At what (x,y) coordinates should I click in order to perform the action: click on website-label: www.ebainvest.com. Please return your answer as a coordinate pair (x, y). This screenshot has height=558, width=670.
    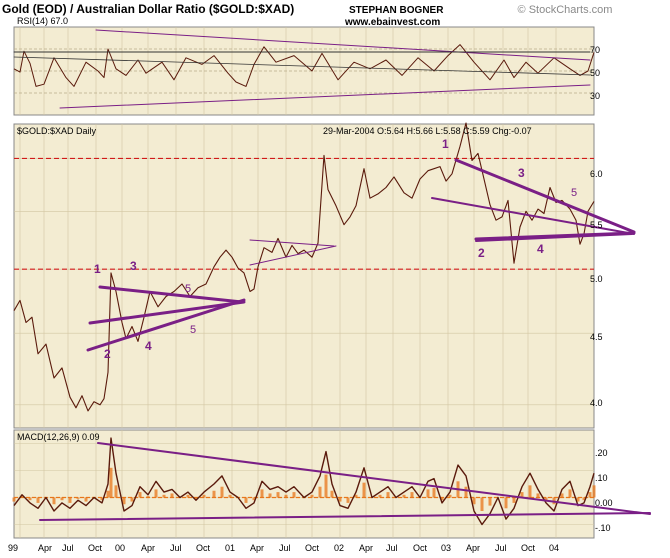
    Looking at the image, I should click on (392, 22).